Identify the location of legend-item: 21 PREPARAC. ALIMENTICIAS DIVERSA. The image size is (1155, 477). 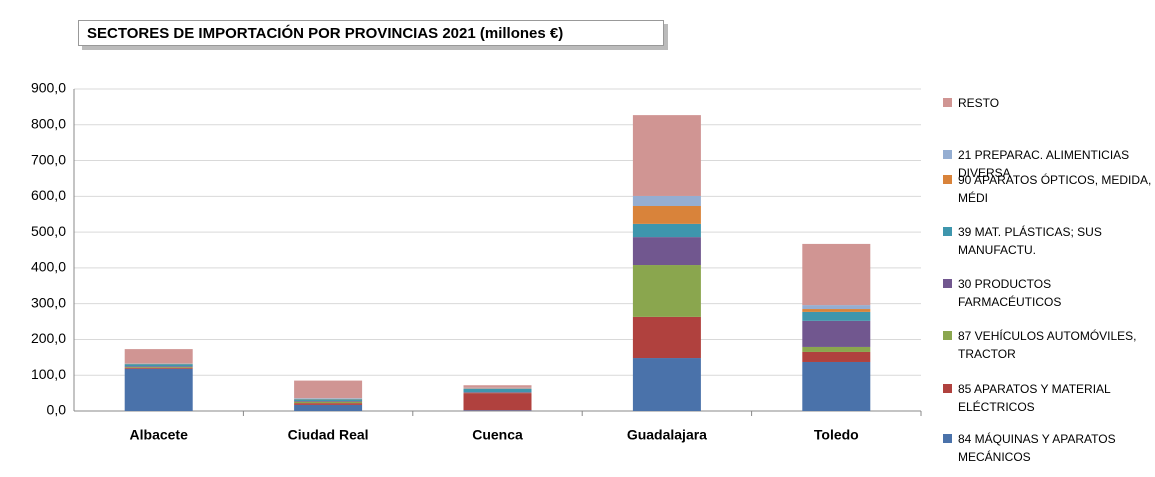
(1048, 164).